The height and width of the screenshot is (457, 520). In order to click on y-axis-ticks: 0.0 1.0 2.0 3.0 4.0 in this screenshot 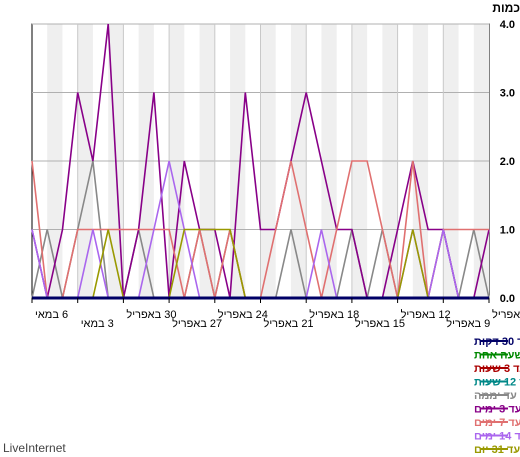, I will do `click(507, 162)`.